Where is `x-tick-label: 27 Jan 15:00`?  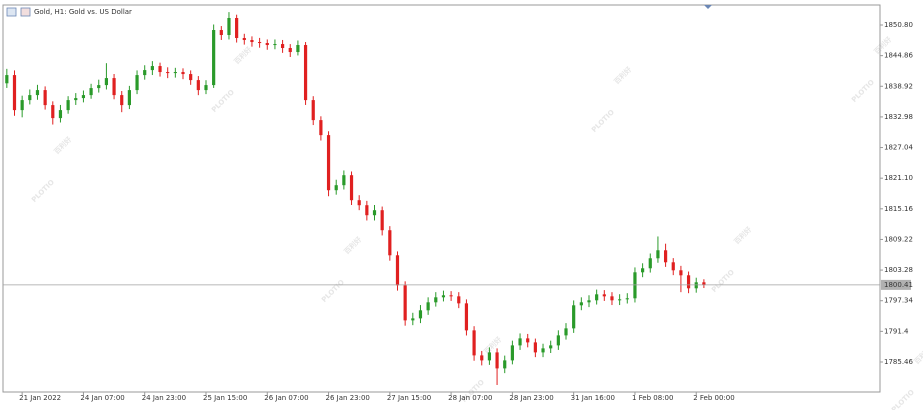
x-tick-label: 27 Jan 15:00 is located at coordinates (409, 398).